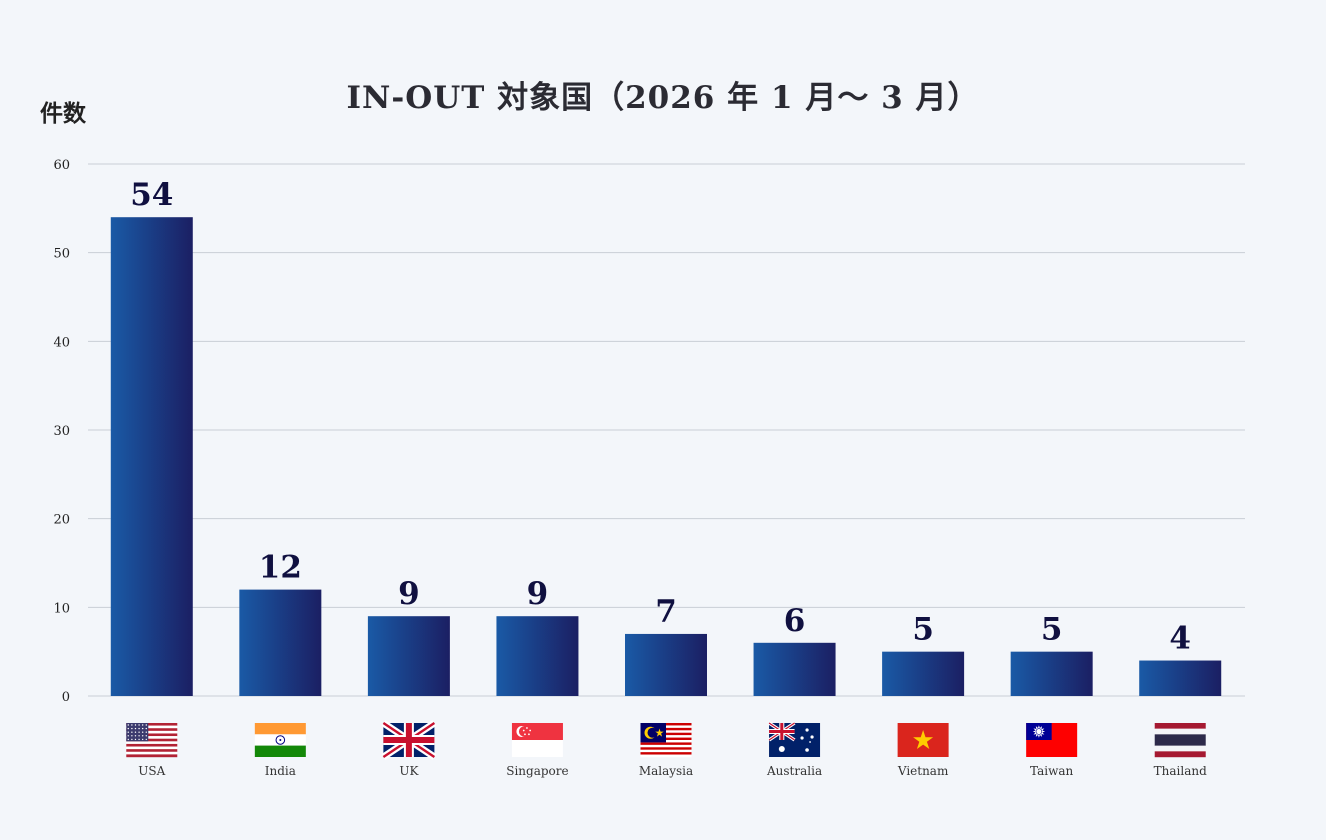 The image size is (1326, 840). I want to click on bar-value-label: 12, so click(280, 568).